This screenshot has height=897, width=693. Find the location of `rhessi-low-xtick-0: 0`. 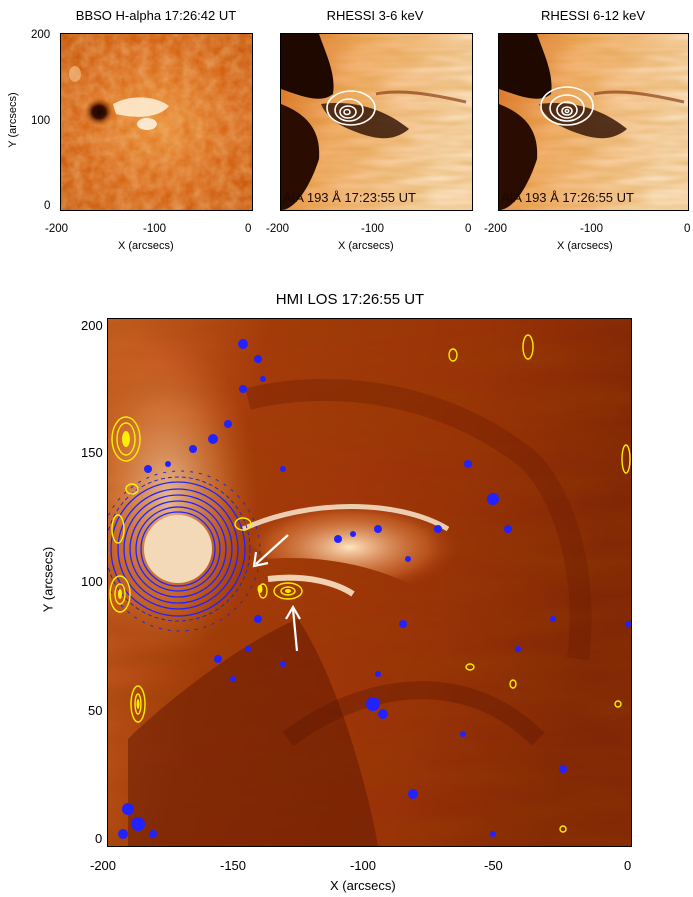

rhessi-low-xtick-0: 0 is located at coordinates (468, 229).